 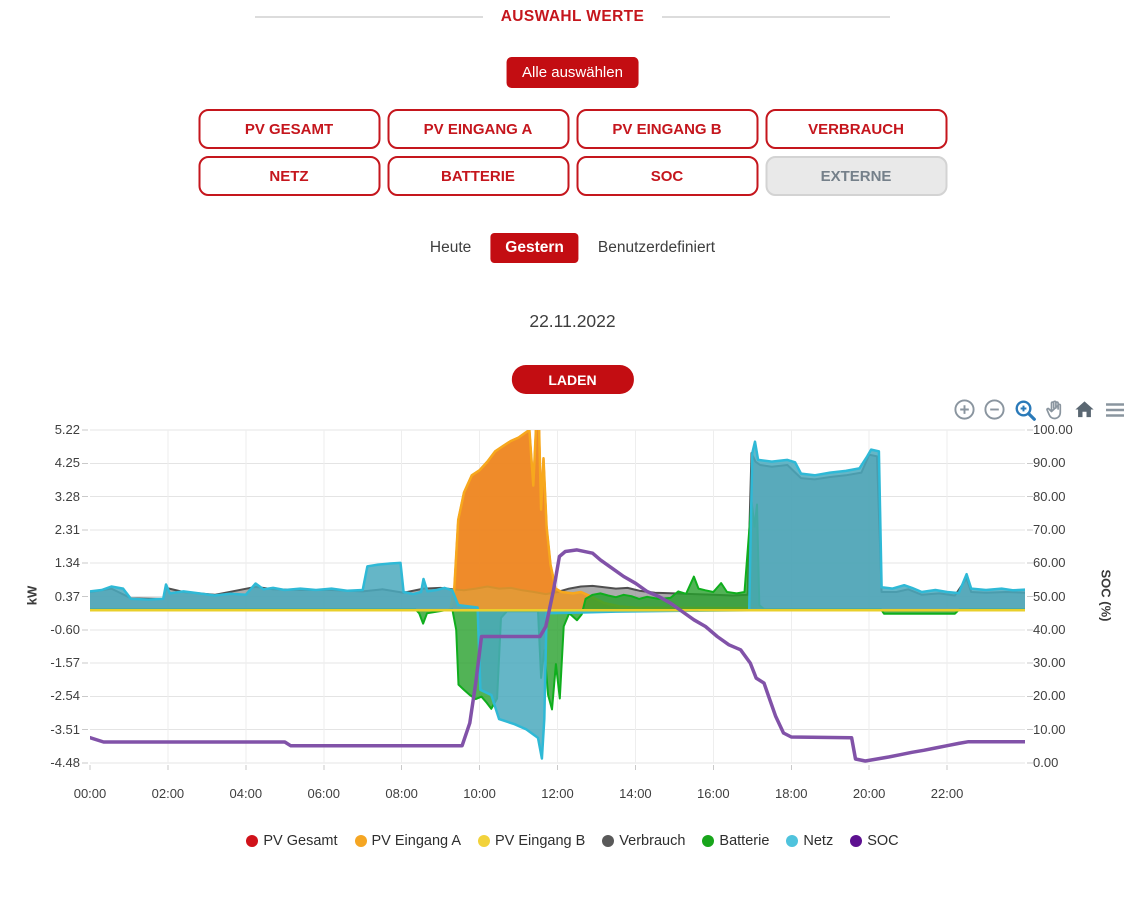 What do you see at coordinates (65, 729) in the screenshot?
I see `y-left-tick-label: -3.51` at bounding box center [65, 729].